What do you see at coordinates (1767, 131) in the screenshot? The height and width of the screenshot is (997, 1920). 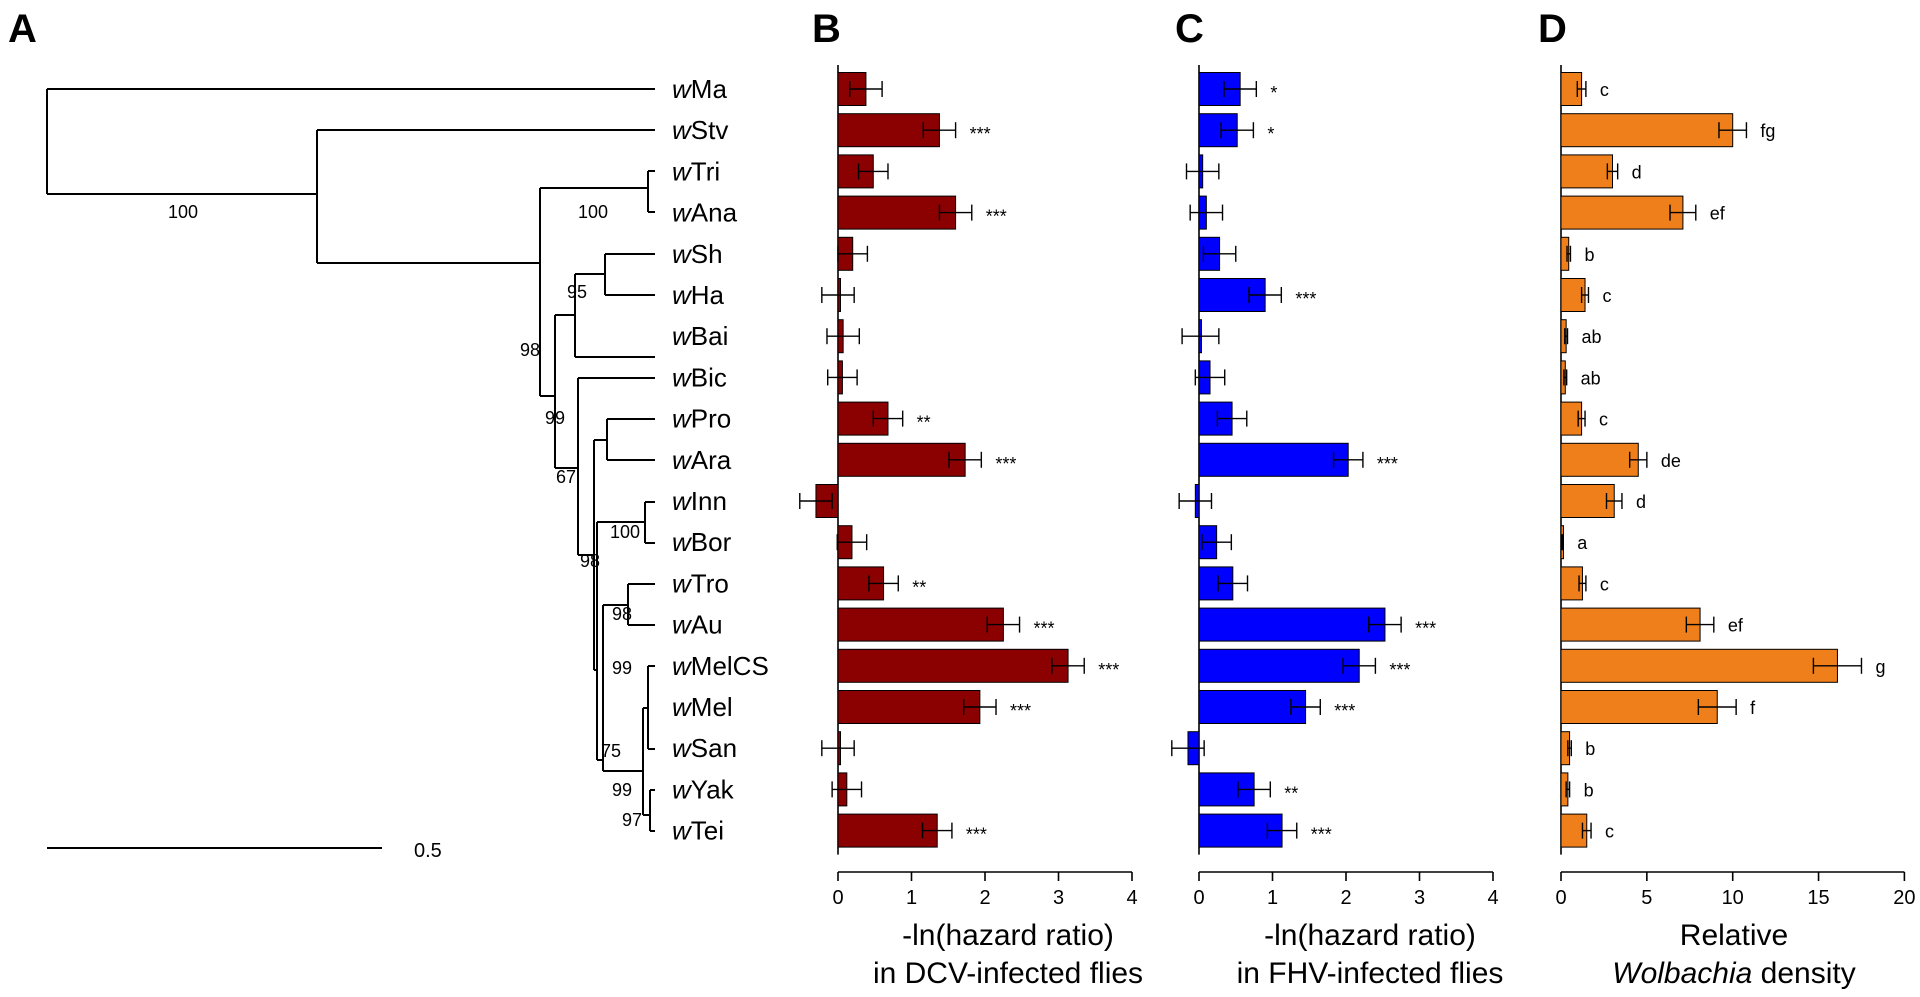 I see `density-annotation: fg` at bounding box center [1767, 131].